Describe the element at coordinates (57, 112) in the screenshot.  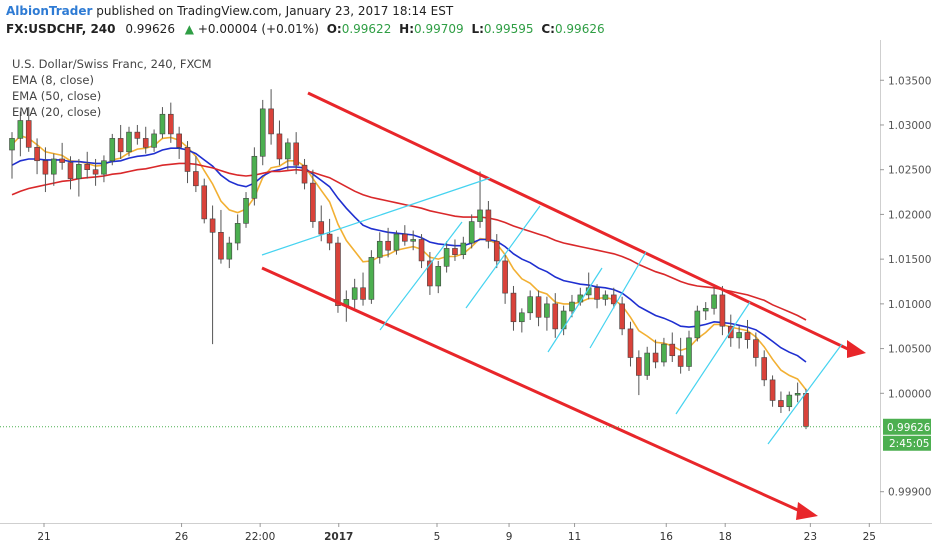
I see `legend-ema20: EMA (20, close)` at that location.